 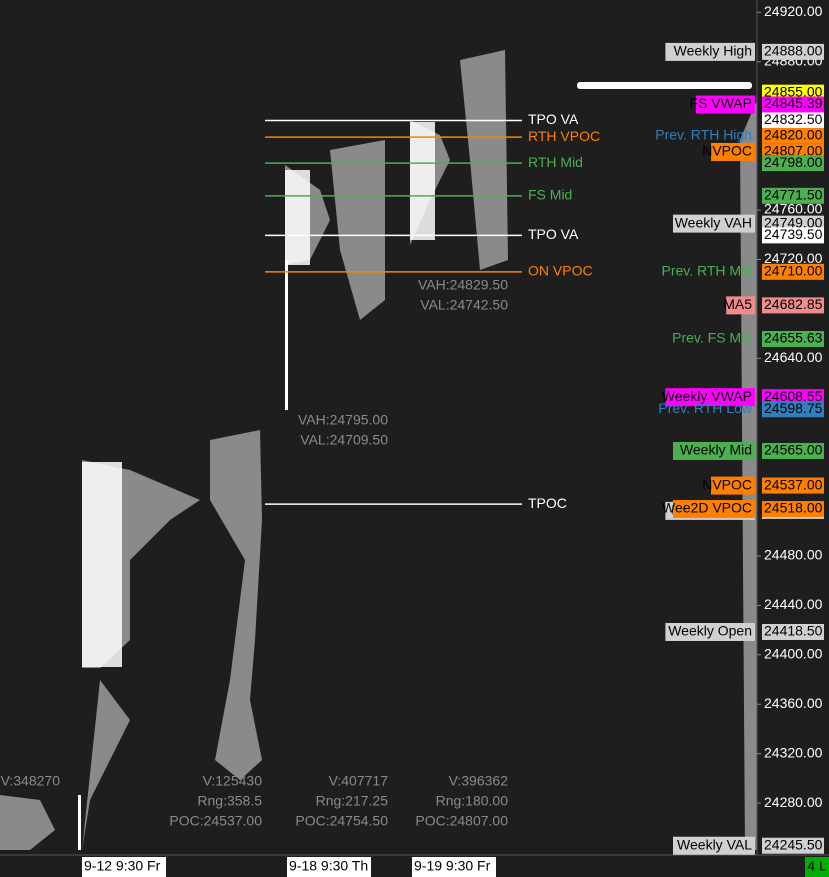 I want to click on price-label: 24608.55, so click(x=793, y=396).